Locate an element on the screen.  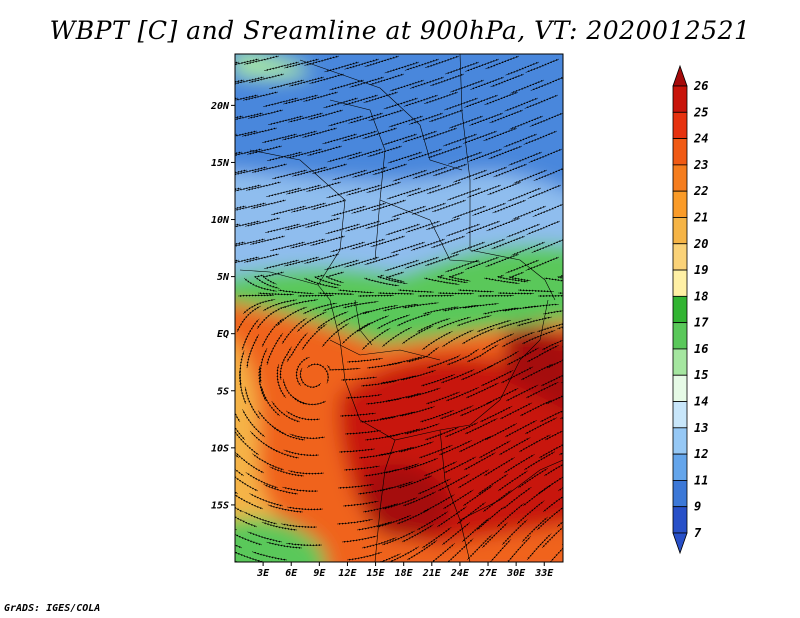
x-tick-label: 9E is located at coordinates (319, 573).